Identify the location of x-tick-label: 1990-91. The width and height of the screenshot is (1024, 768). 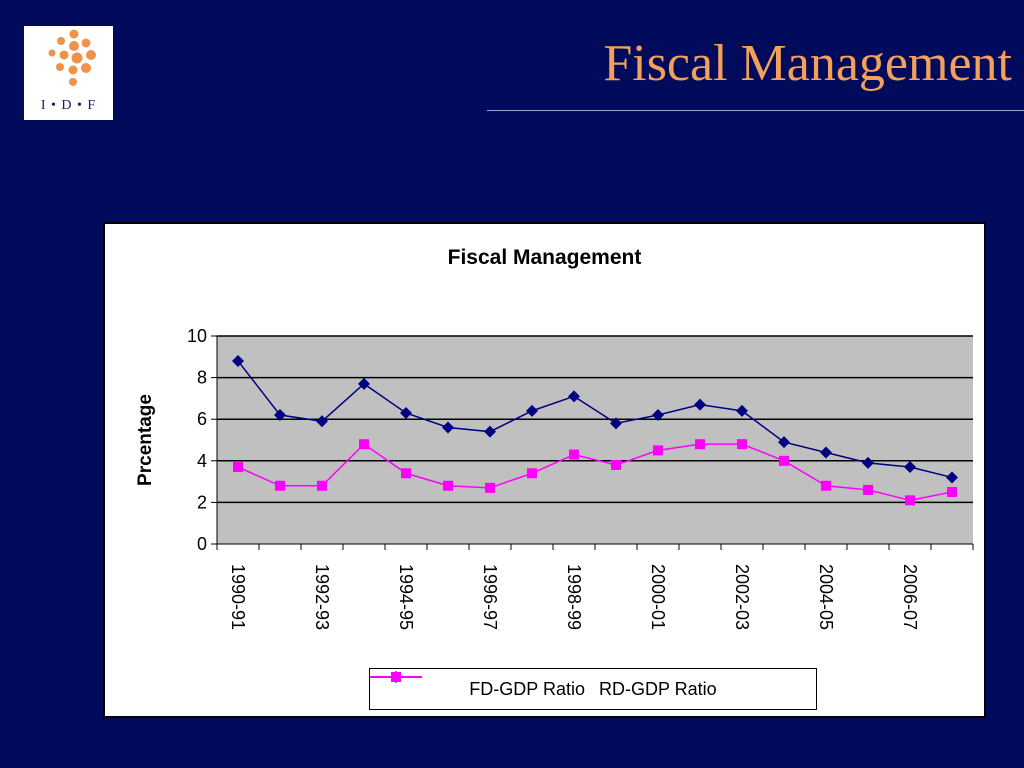
(238, 597).